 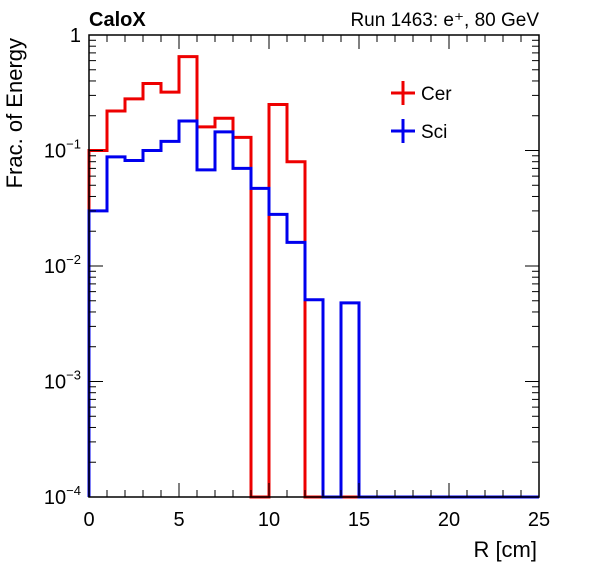 What do you see at coordinates (62, 381) in the screenshot?
I see `y-tick-label: 10⁻³` at bounding box center [62, 381].